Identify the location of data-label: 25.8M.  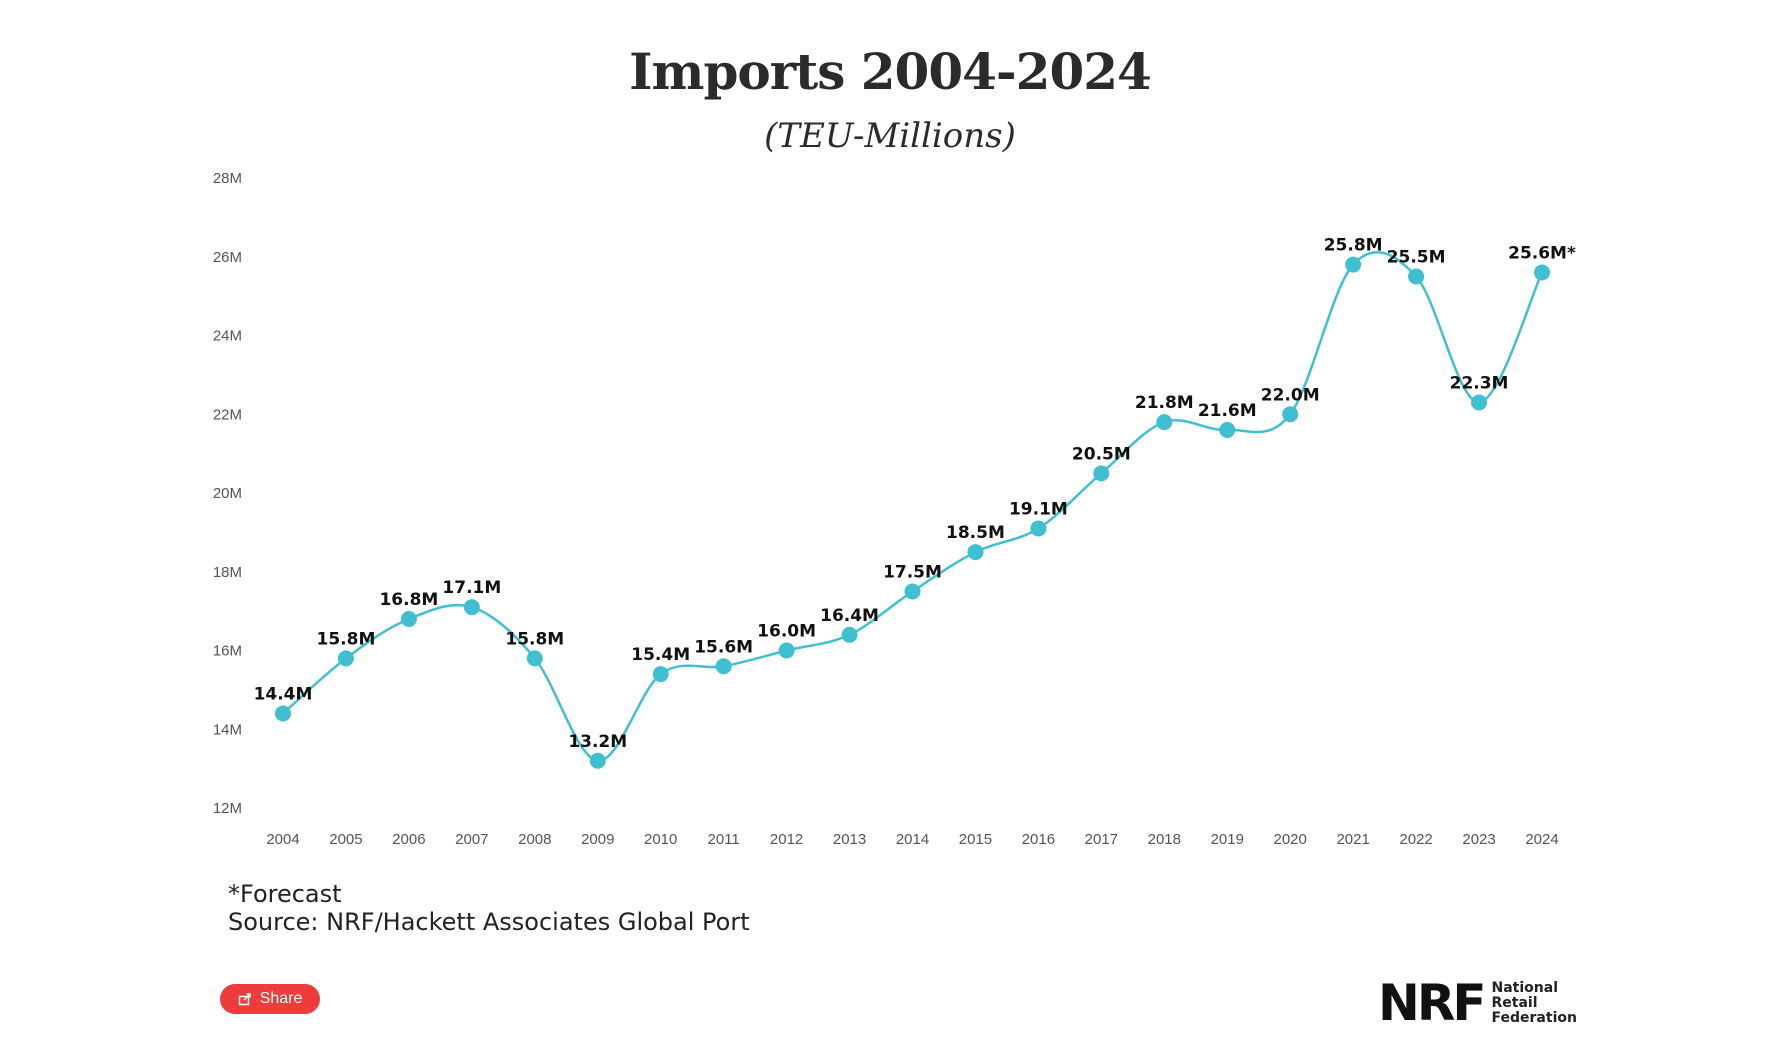
(1353, 246).